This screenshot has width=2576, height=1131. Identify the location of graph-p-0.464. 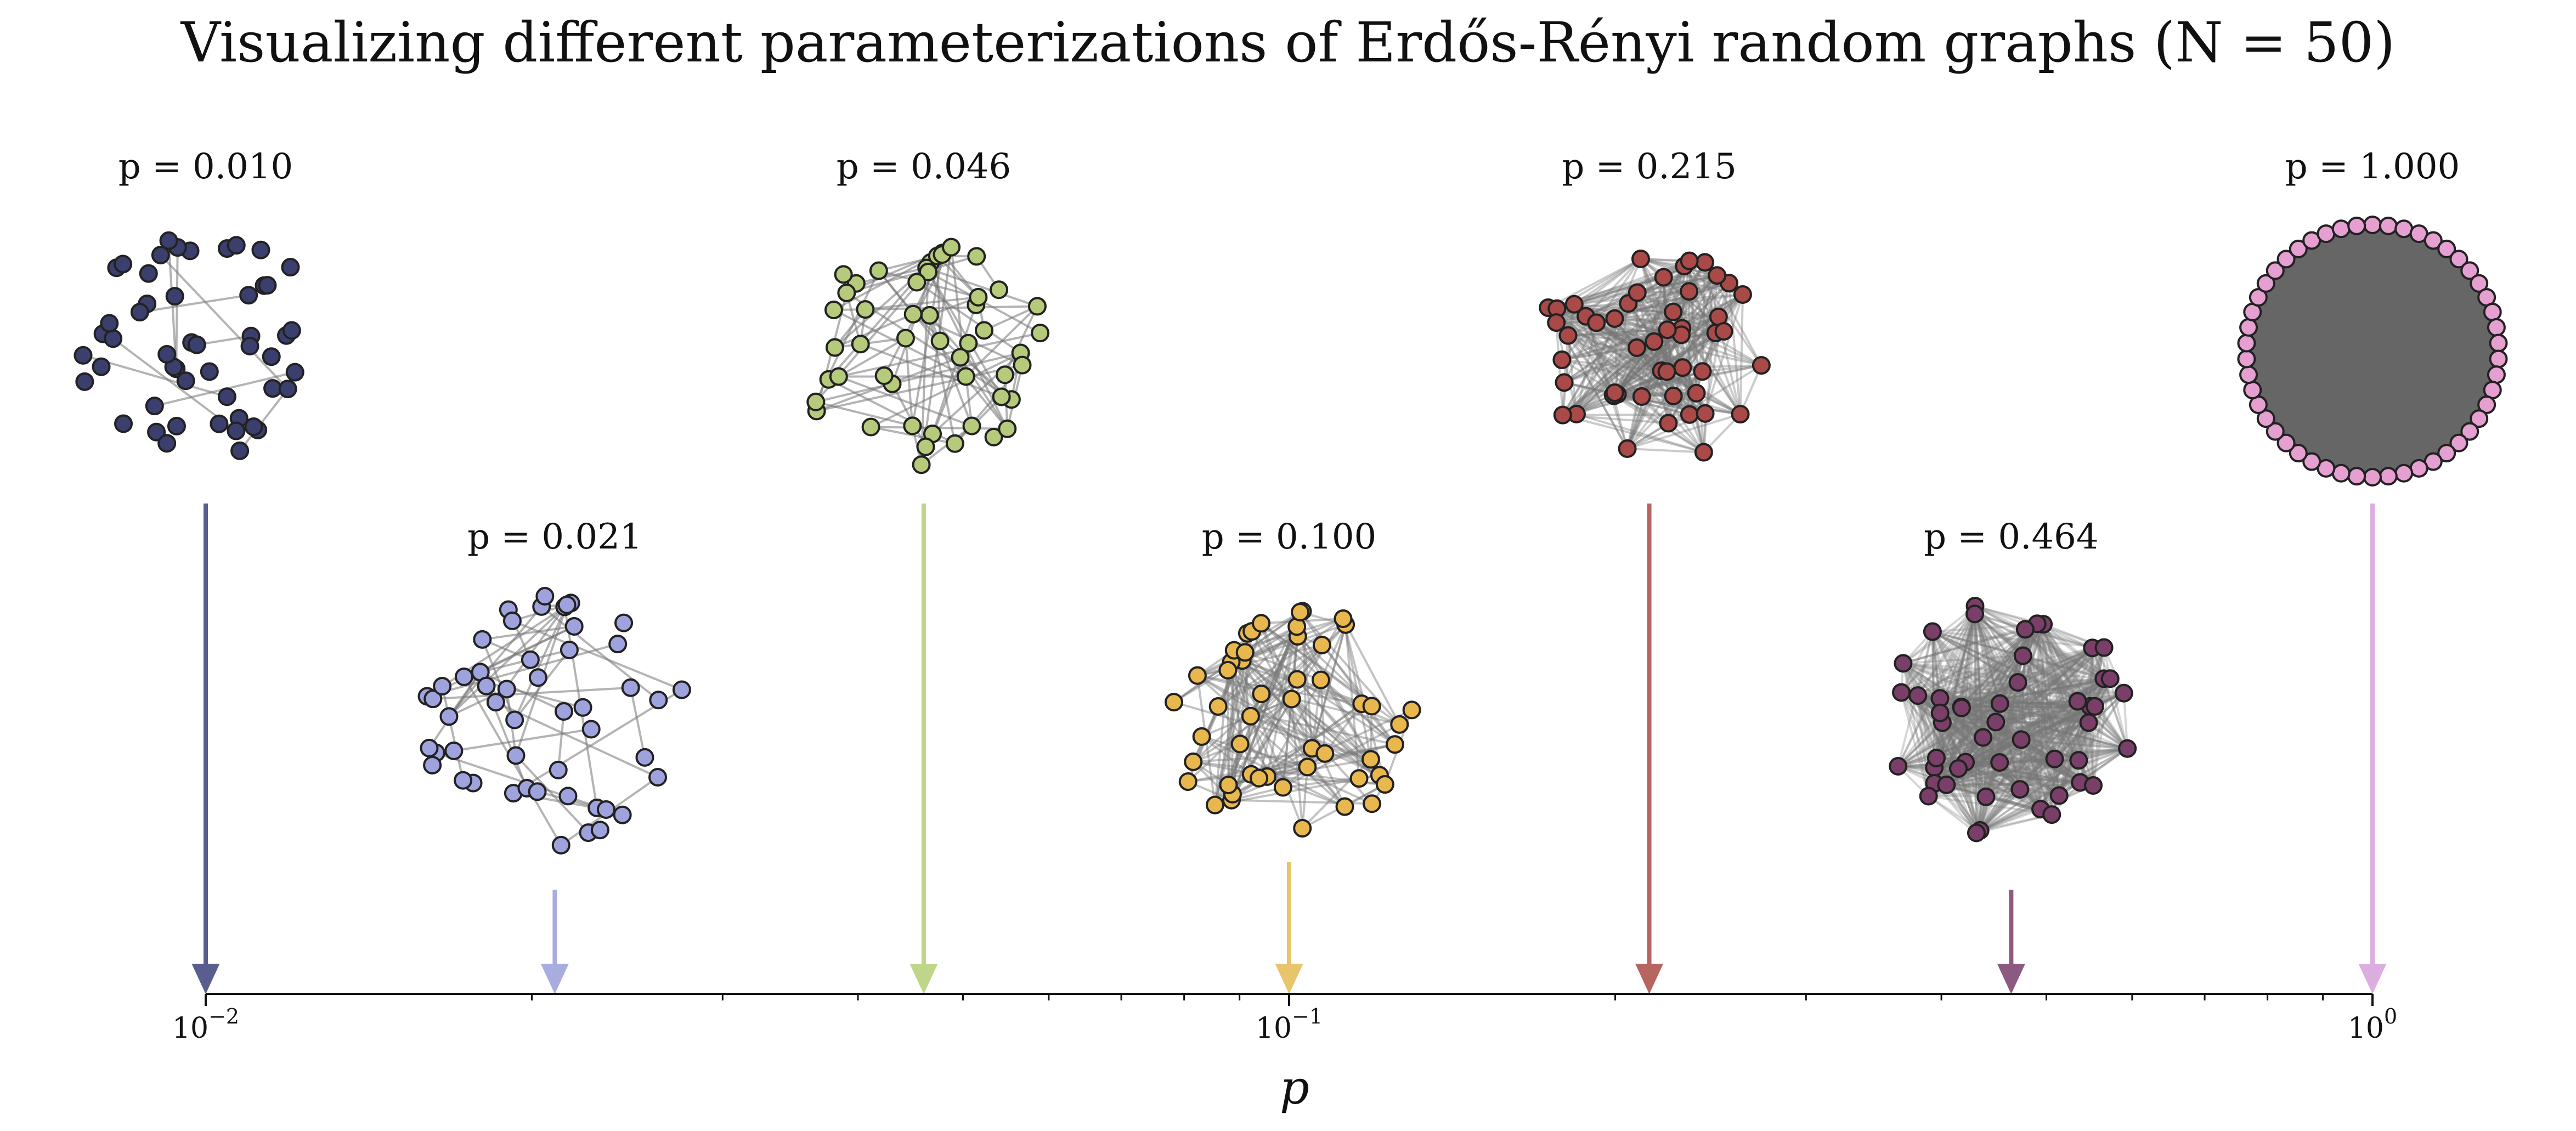
(2013, 719).